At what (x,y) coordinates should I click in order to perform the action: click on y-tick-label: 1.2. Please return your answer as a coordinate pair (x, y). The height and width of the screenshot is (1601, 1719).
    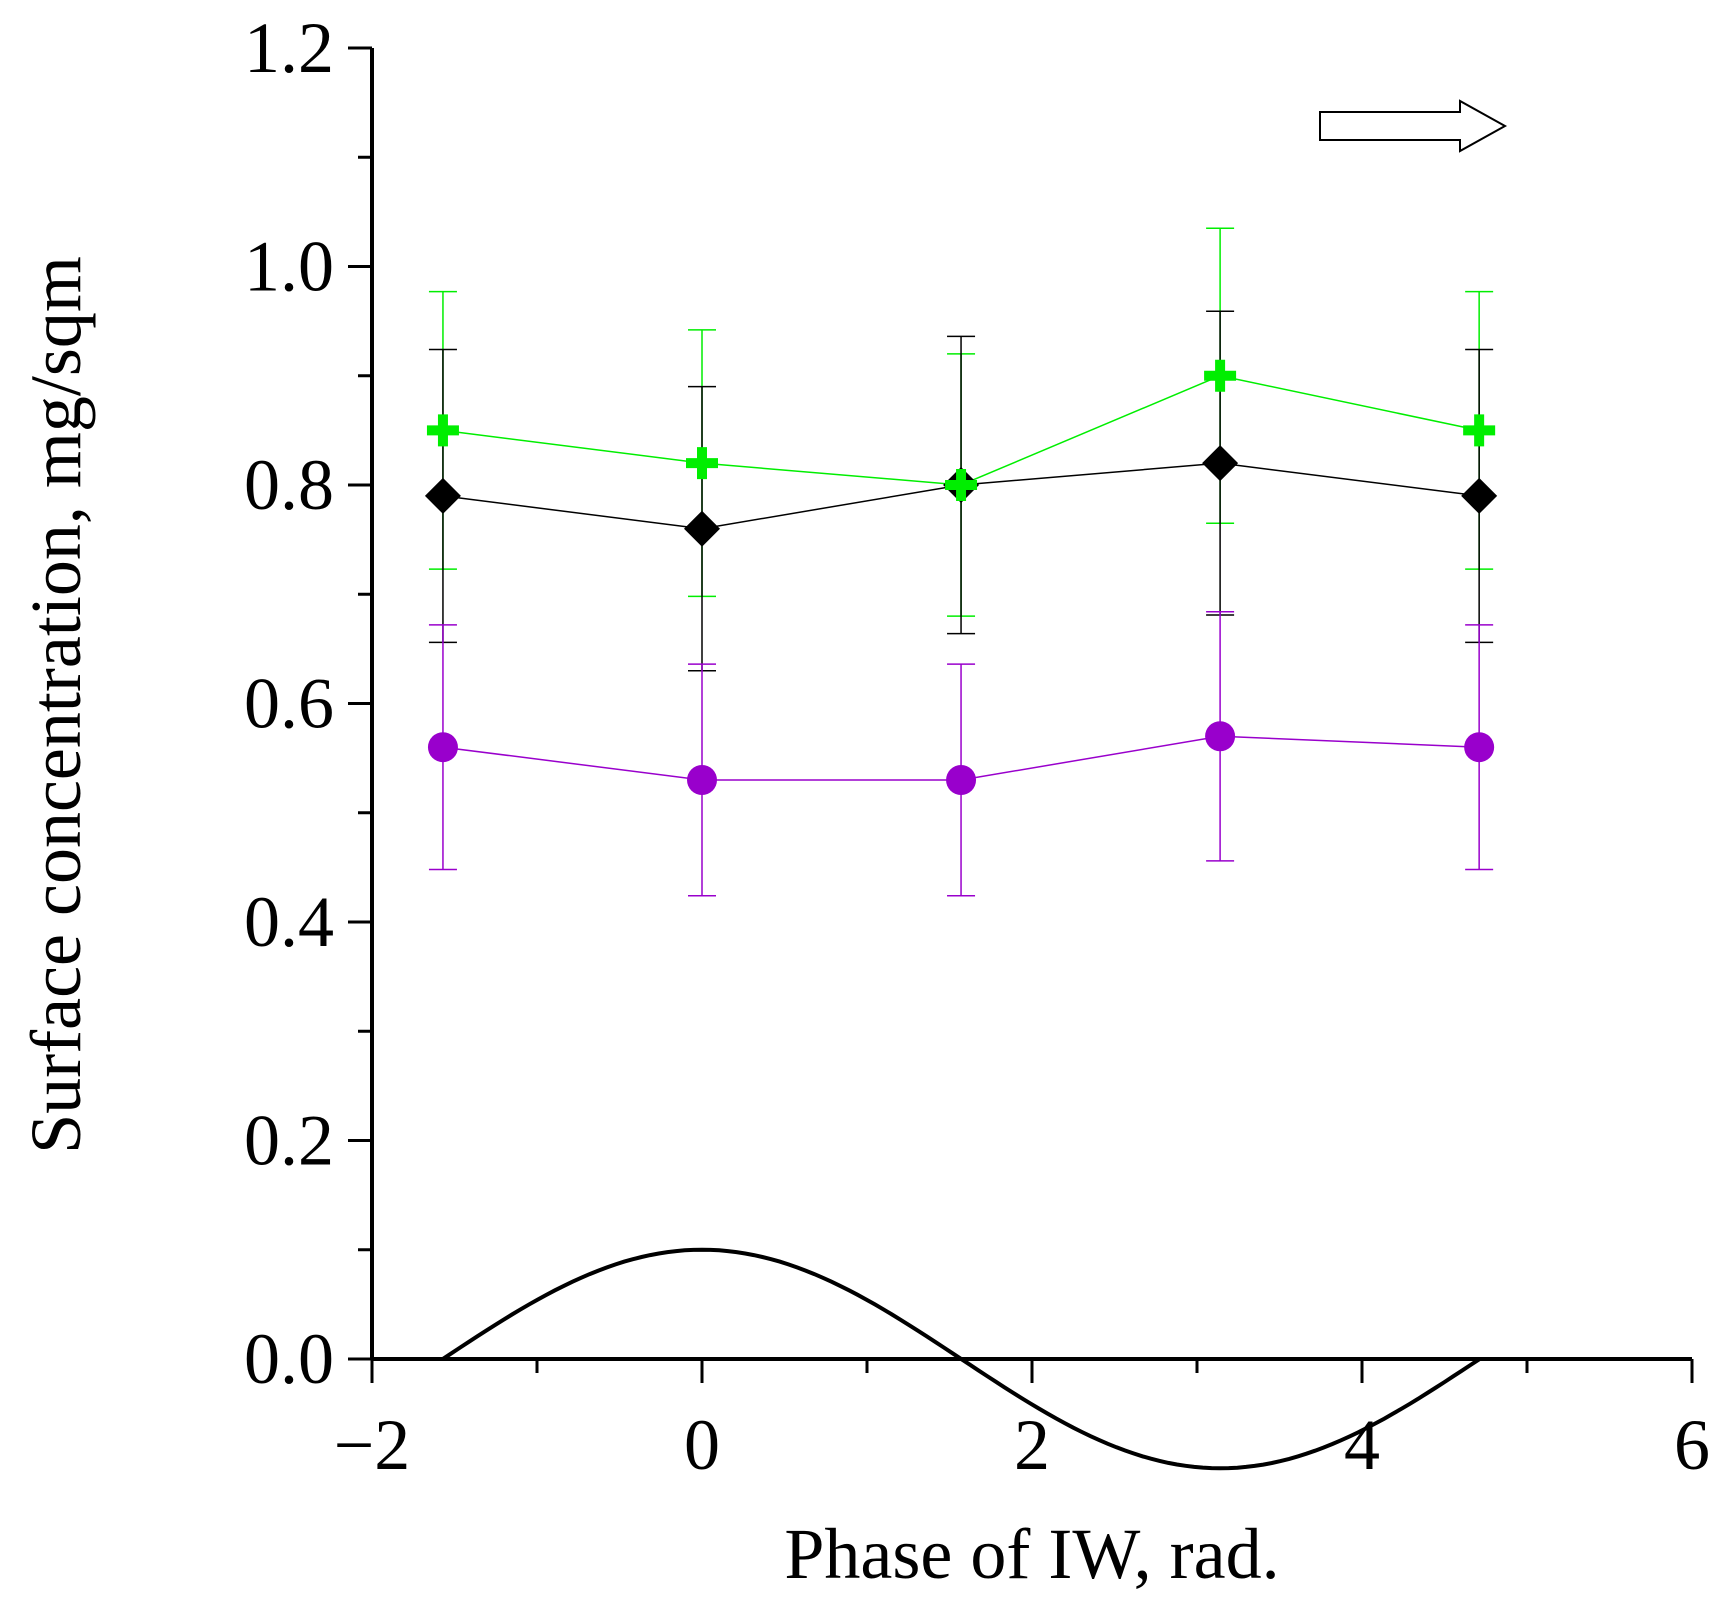
    Looking at the image, I should click on (289, 48).